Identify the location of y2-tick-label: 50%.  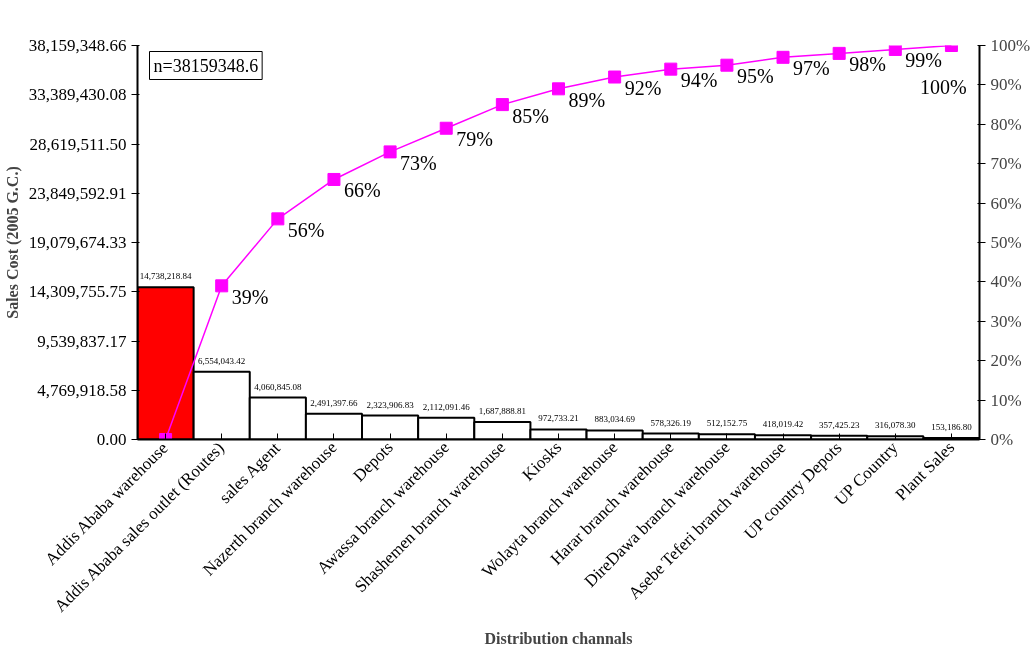
(1006, 242).